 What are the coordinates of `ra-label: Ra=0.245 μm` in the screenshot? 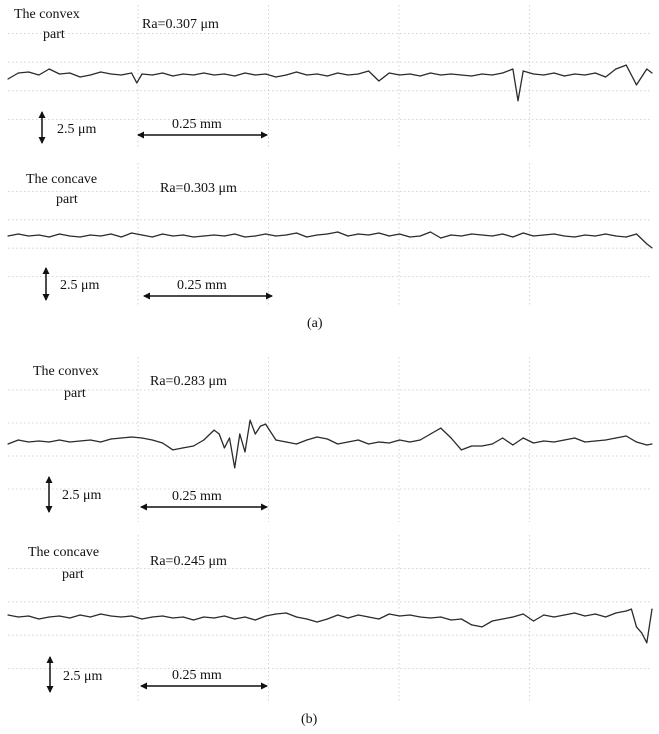 It's located at (188, 561).